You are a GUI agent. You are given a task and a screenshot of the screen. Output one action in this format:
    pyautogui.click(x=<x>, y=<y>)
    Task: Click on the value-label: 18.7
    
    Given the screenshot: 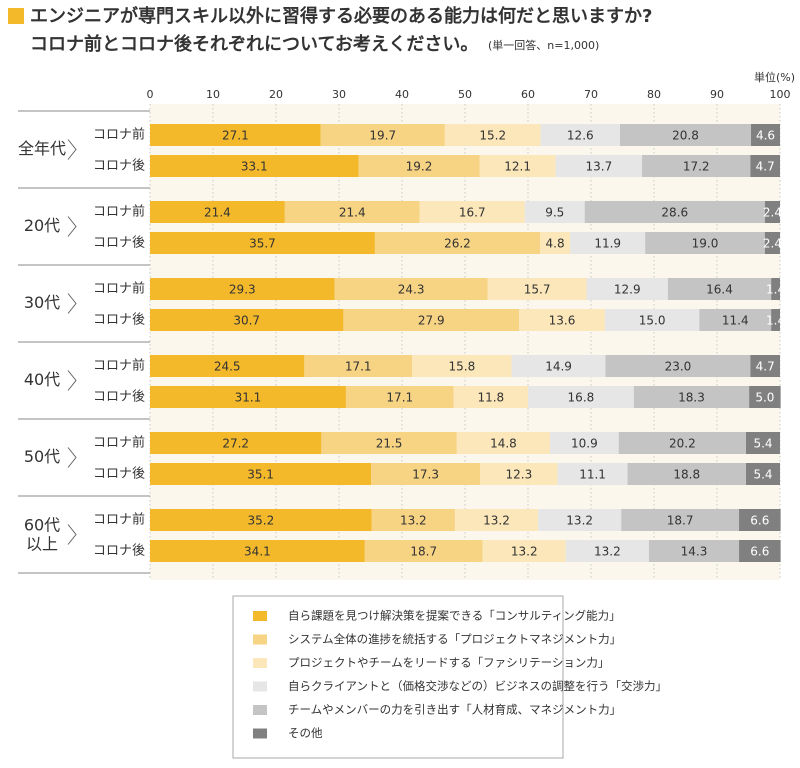 What is the action you would take?
    pyautogui.click(x=423, y=552)
    